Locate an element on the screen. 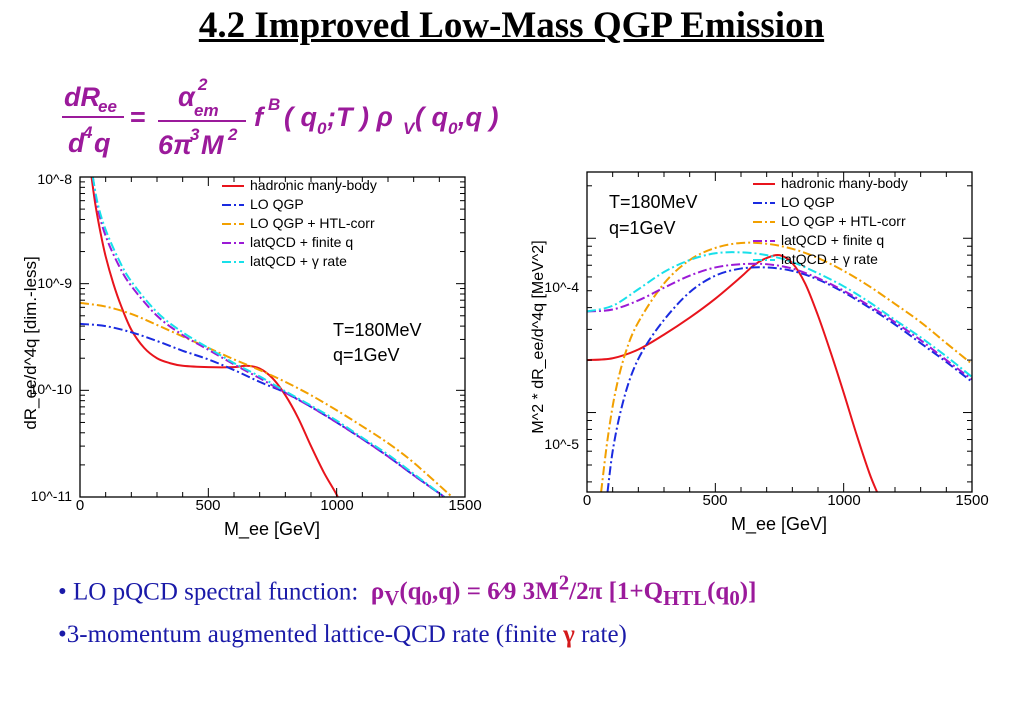  formula-lhs-den-sup: 4 is located at coordinates (87, 132).